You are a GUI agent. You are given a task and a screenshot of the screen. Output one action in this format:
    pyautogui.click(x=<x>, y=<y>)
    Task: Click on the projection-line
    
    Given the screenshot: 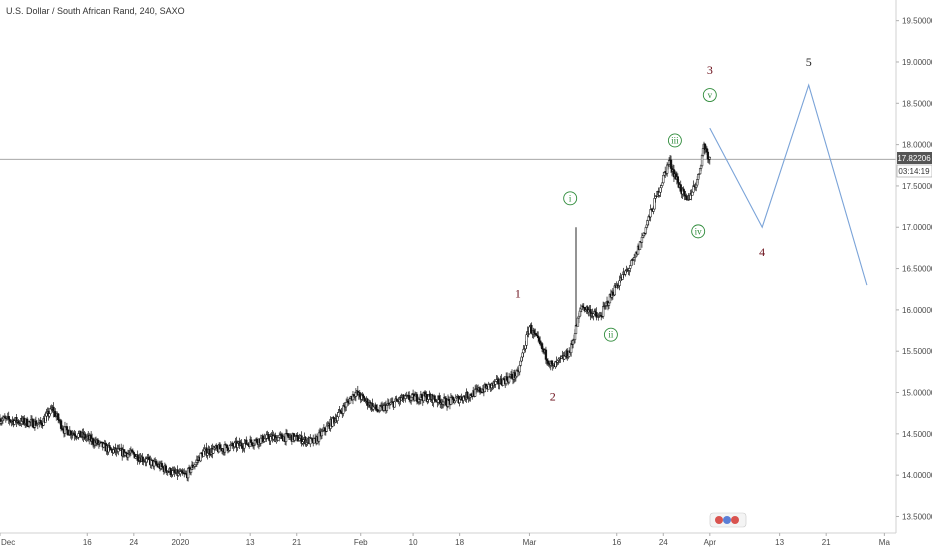 What is the action you would take?
    pyautogui.click(x=788, y=184)
    